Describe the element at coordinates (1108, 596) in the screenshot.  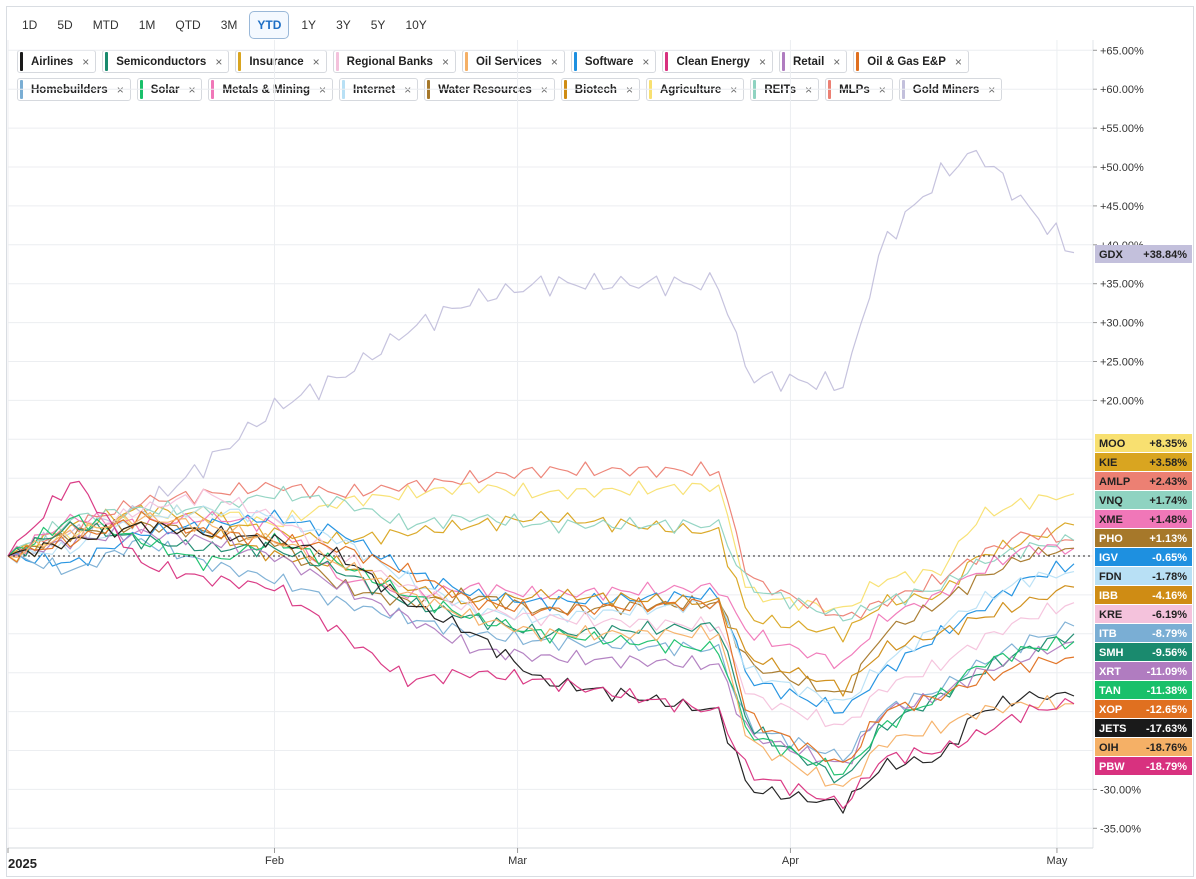
I see `tag-ticker: IBB` at that location.